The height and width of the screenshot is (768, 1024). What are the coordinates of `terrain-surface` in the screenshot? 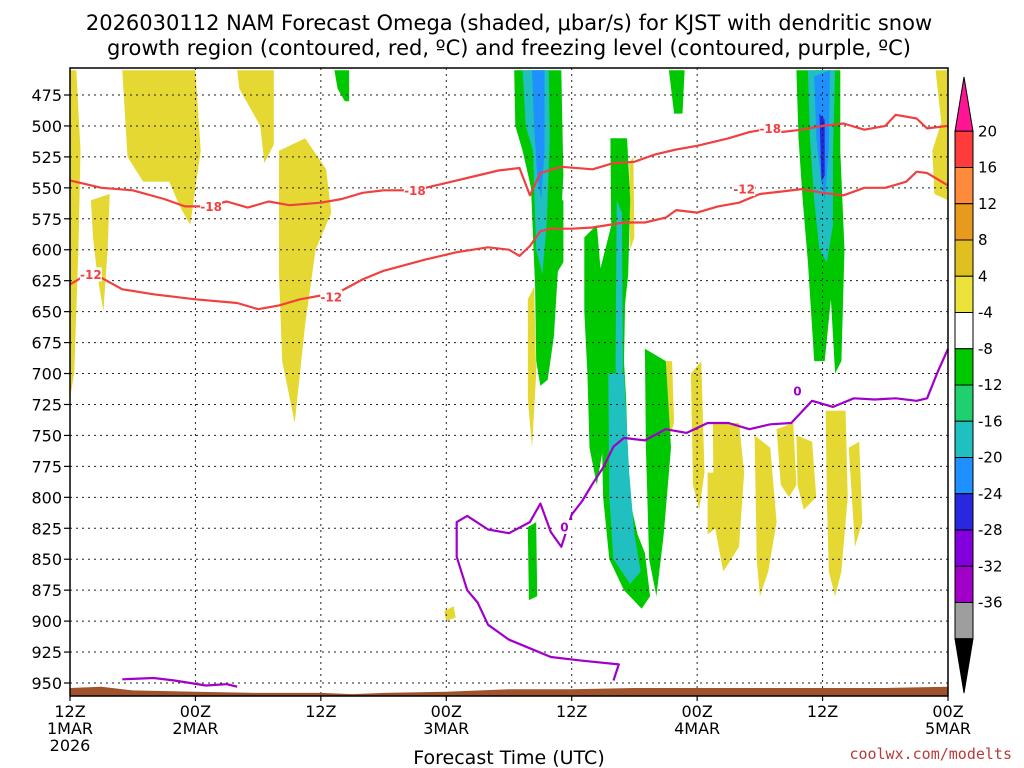 It's located at (509, 691).